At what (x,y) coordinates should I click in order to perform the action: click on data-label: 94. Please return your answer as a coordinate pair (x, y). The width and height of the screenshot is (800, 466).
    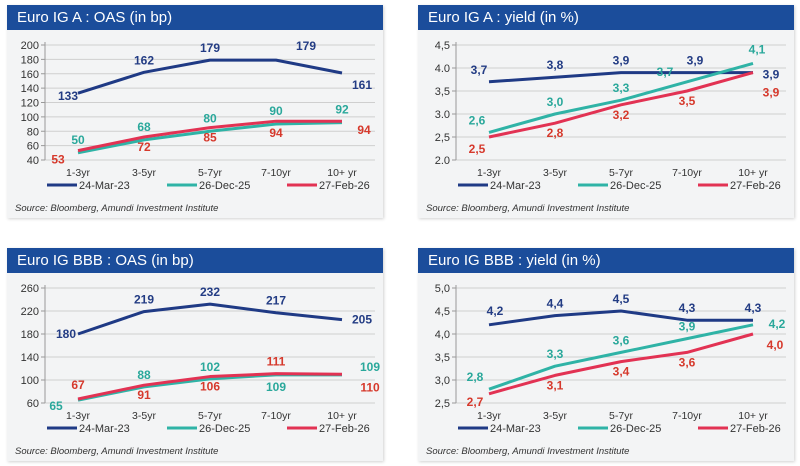
    Looking at the image, I should click on (364, 130).